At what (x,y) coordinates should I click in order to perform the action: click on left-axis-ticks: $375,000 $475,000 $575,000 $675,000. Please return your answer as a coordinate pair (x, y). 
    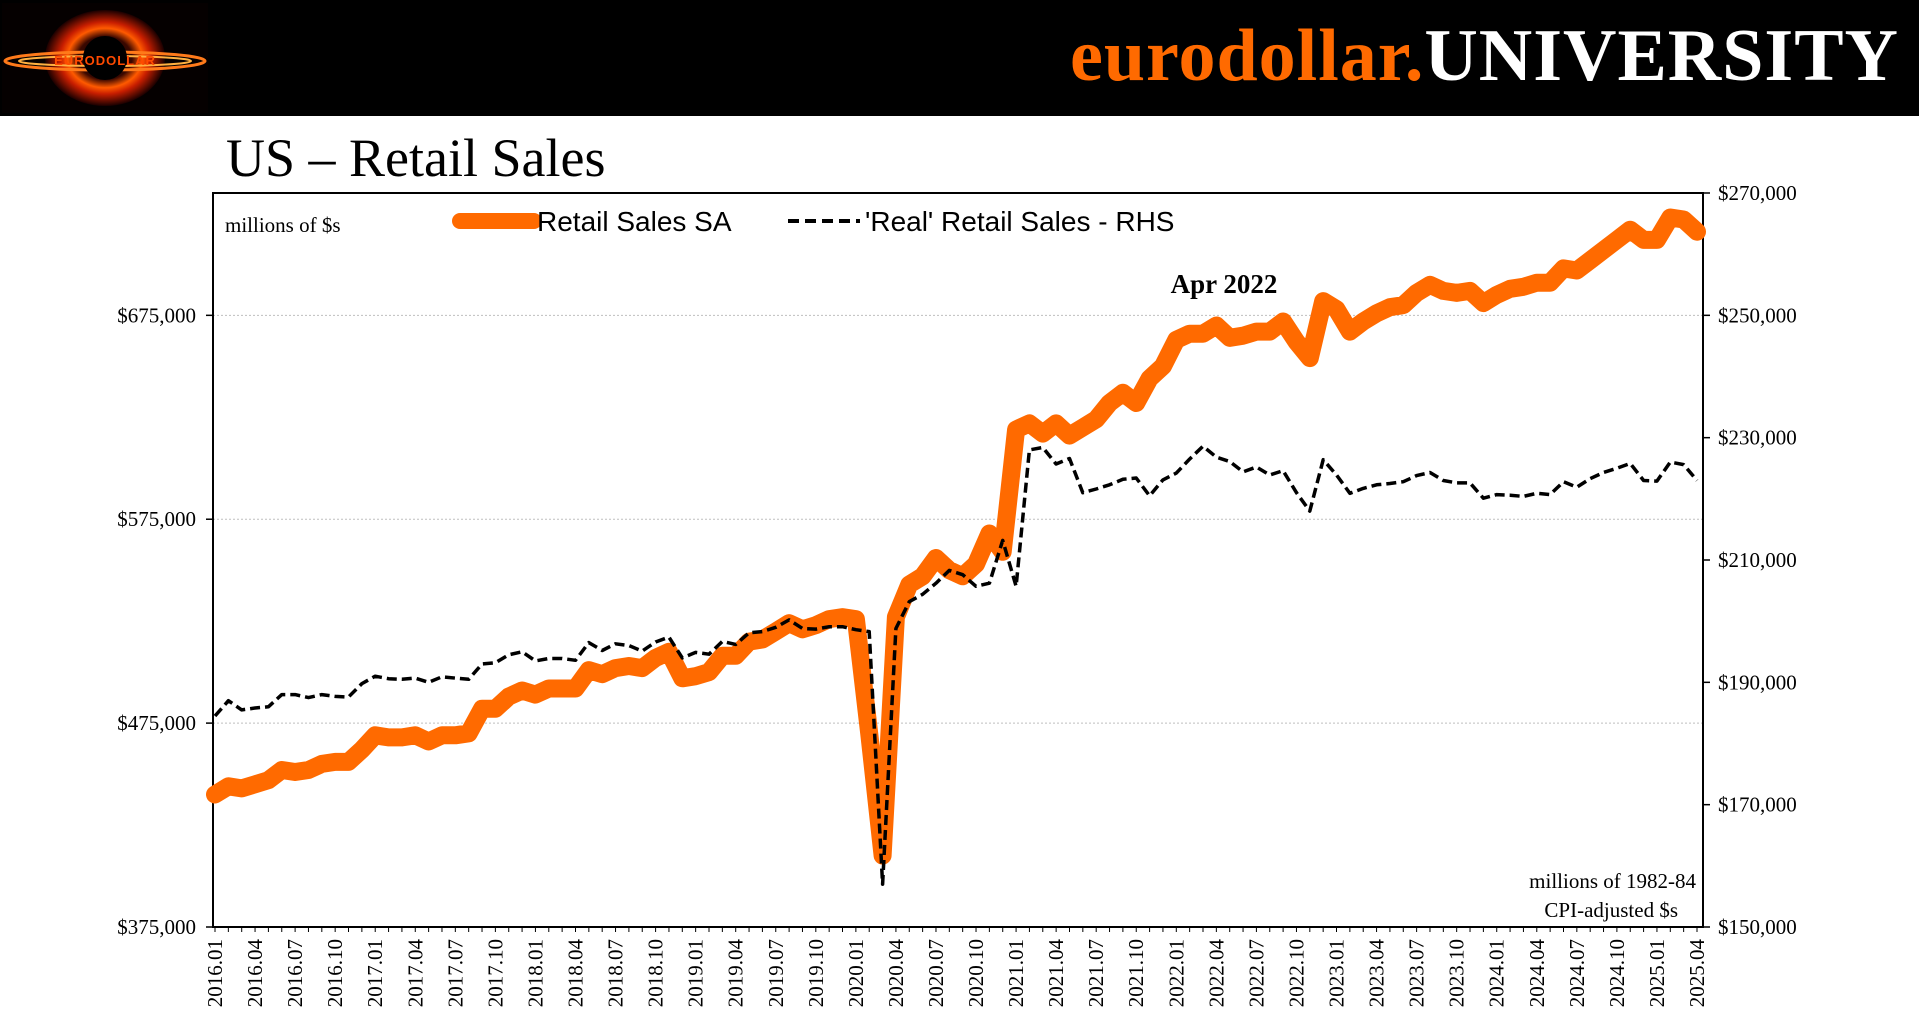
    Looking at the image, I should click on (165, 621).